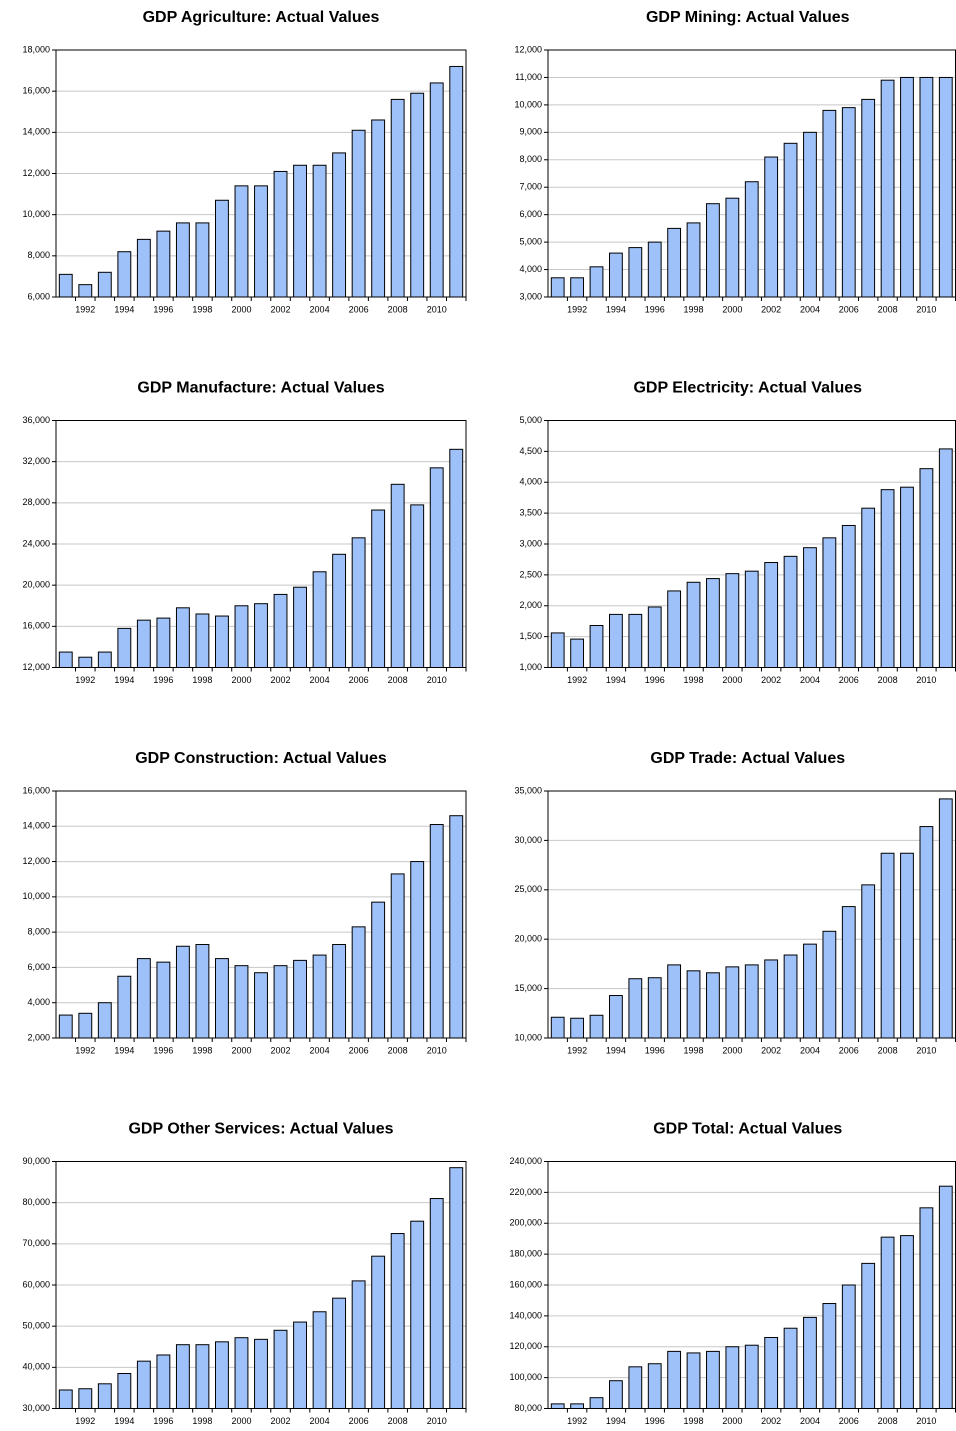 Image resolution: width=956 pixels, height=1431 pixels. What do you see at coordinates (36, 1284) in the screenshot?
I see `y-tick-label: 60,000` at bounding box center [36, 1284].